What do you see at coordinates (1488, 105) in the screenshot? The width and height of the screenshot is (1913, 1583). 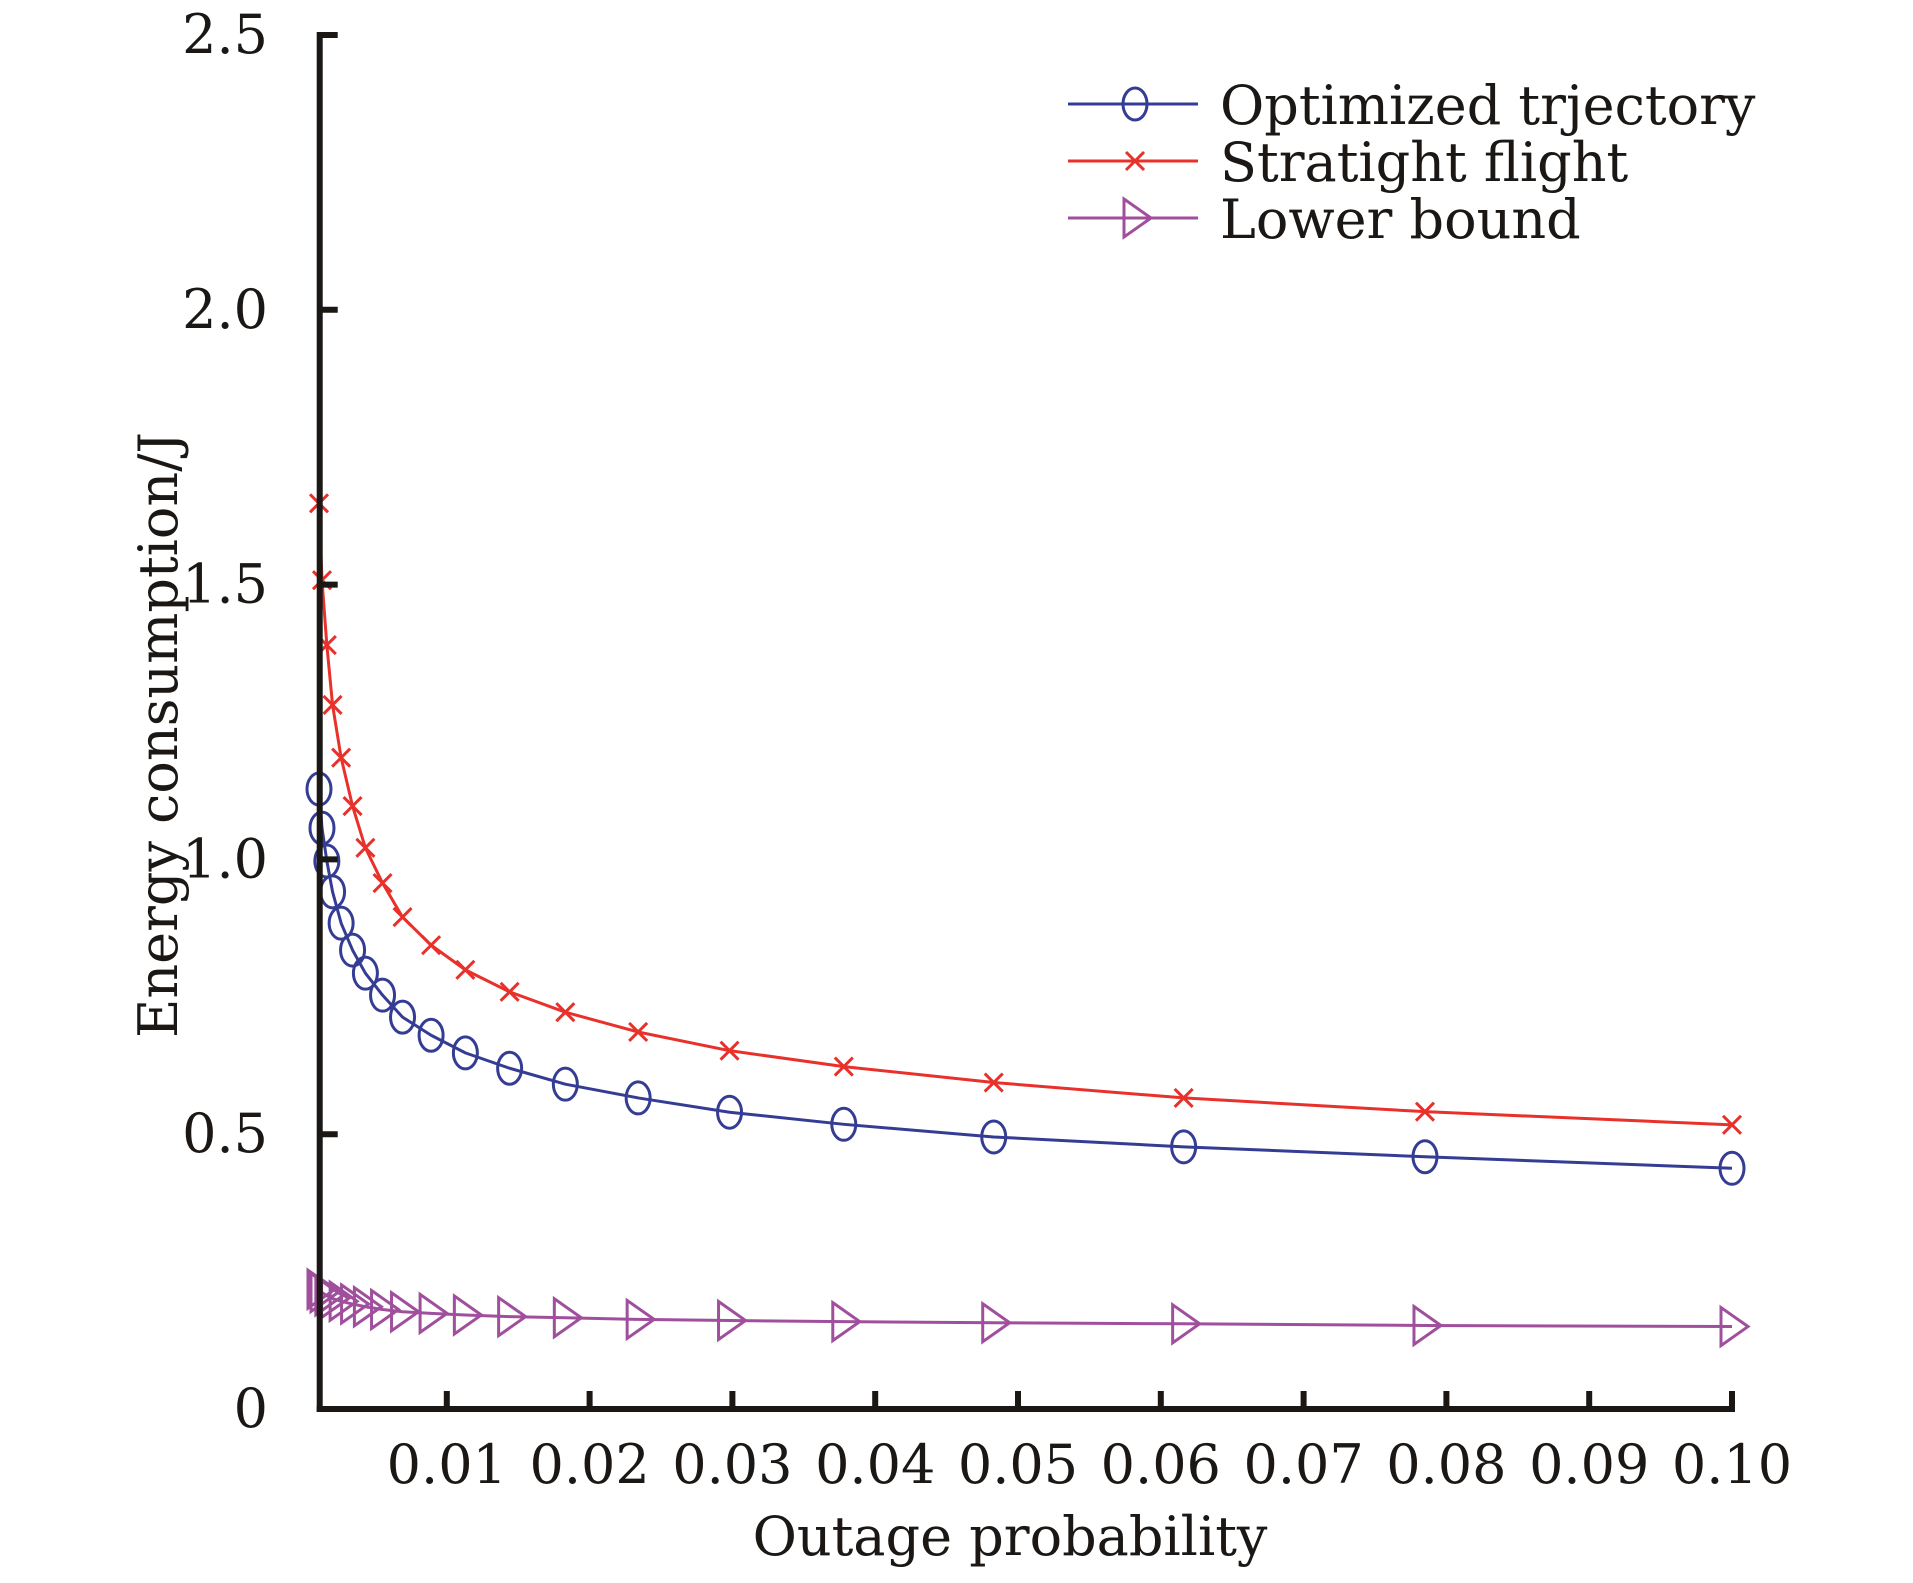 I see `legend-label: Optimized trjectory` at bounding box center [1488, 105].